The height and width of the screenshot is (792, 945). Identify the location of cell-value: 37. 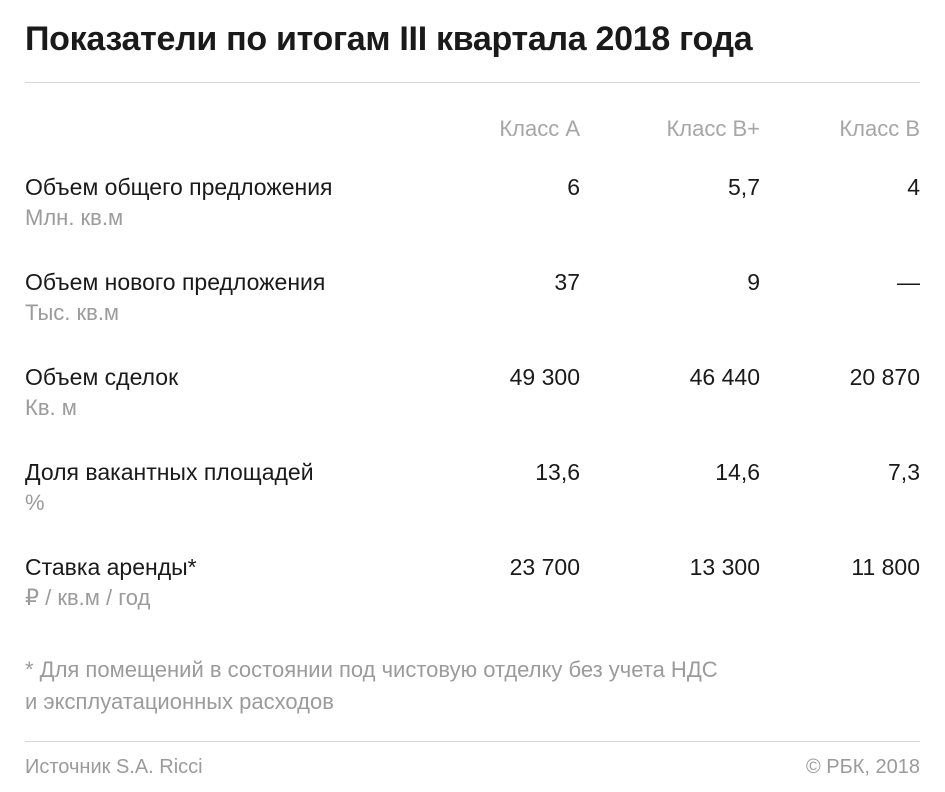
(567, 282).